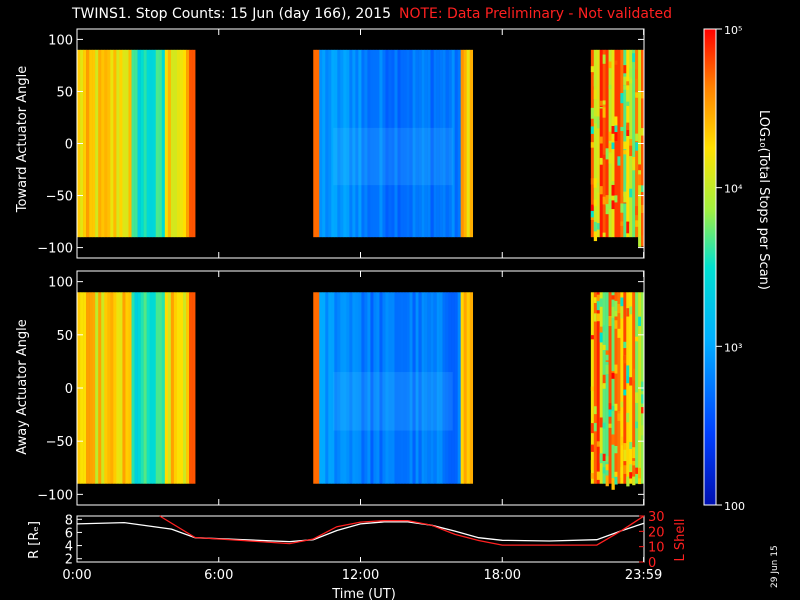 This screenshot has height=600, width=800. I want to click on orbit-ytick-label-left: 2, so click(69, 560).